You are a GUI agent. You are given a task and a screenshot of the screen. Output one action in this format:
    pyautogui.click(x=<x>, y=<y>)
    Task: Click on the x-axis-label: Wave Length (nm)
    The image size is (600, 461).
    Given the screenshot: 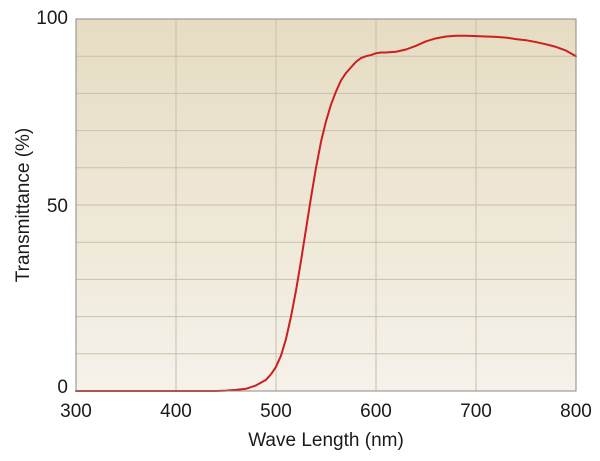 What is the action you would take?
    pyautogui.click(x=326, y=440)
    